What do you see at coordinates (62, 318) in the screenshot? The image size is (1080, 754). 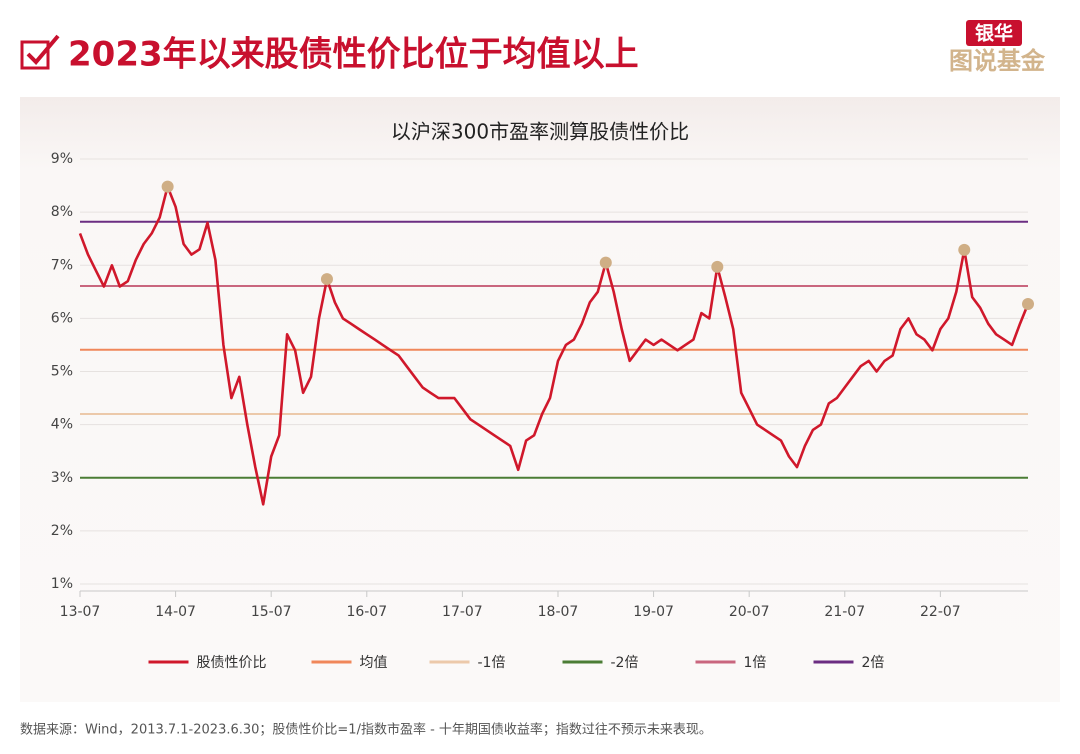 I see `y-tick-label: 6%` at bounding box center [62, 318].